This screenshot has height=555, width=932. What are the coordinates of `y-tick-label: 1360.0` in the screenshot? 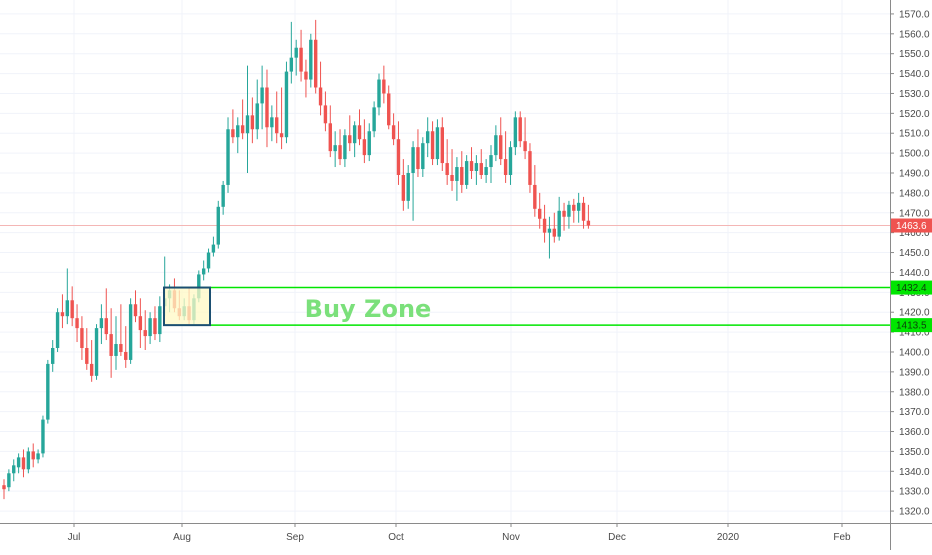 It's located at (914, 432).